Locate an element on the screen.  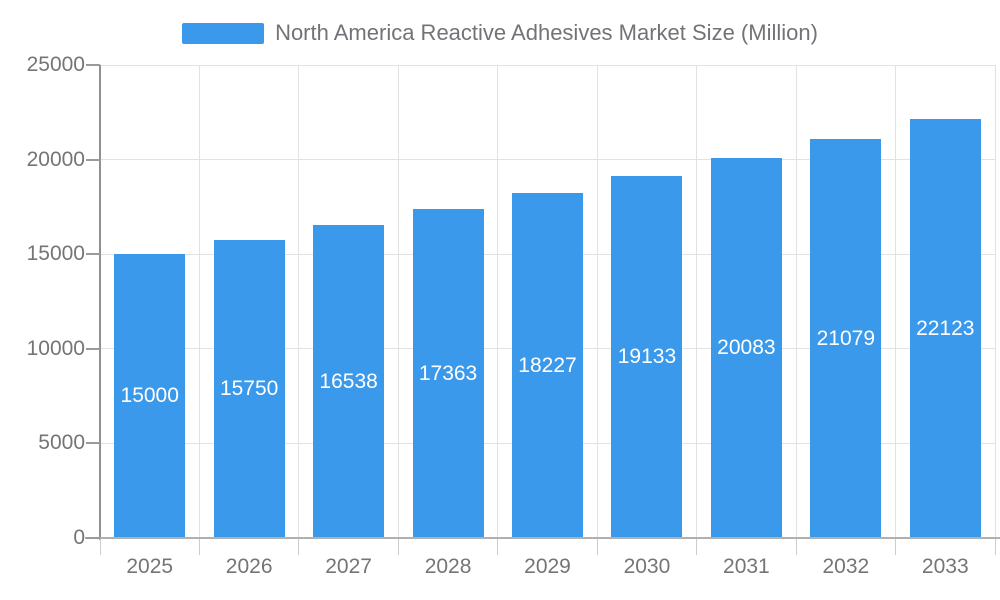
bar-2033: 22123 is located at coordinates (945, 328).